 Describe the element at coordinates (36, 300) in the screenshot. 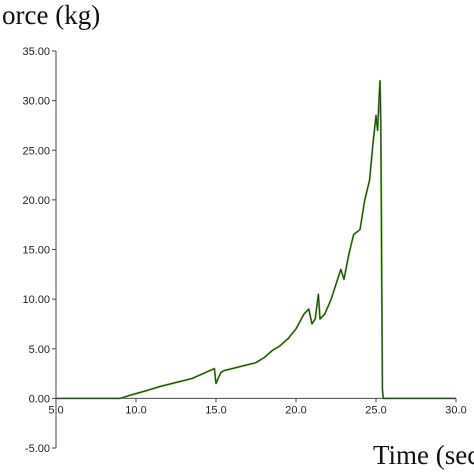

I see `y-tick-label: 10.00` at that location.